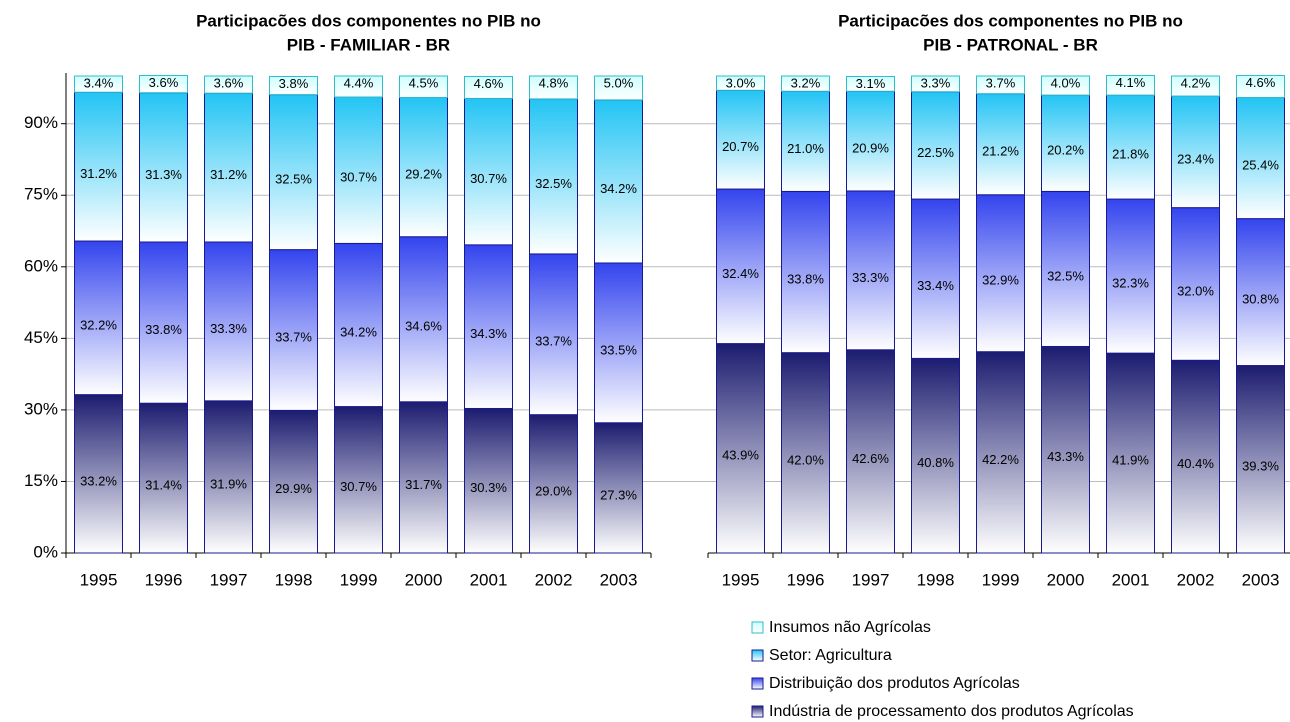 The width and height of the screenshot is (1290, 722). Describe the element at coordinates (423, 326) in the screenshot. I see `data-label: 34.6%` at that location.